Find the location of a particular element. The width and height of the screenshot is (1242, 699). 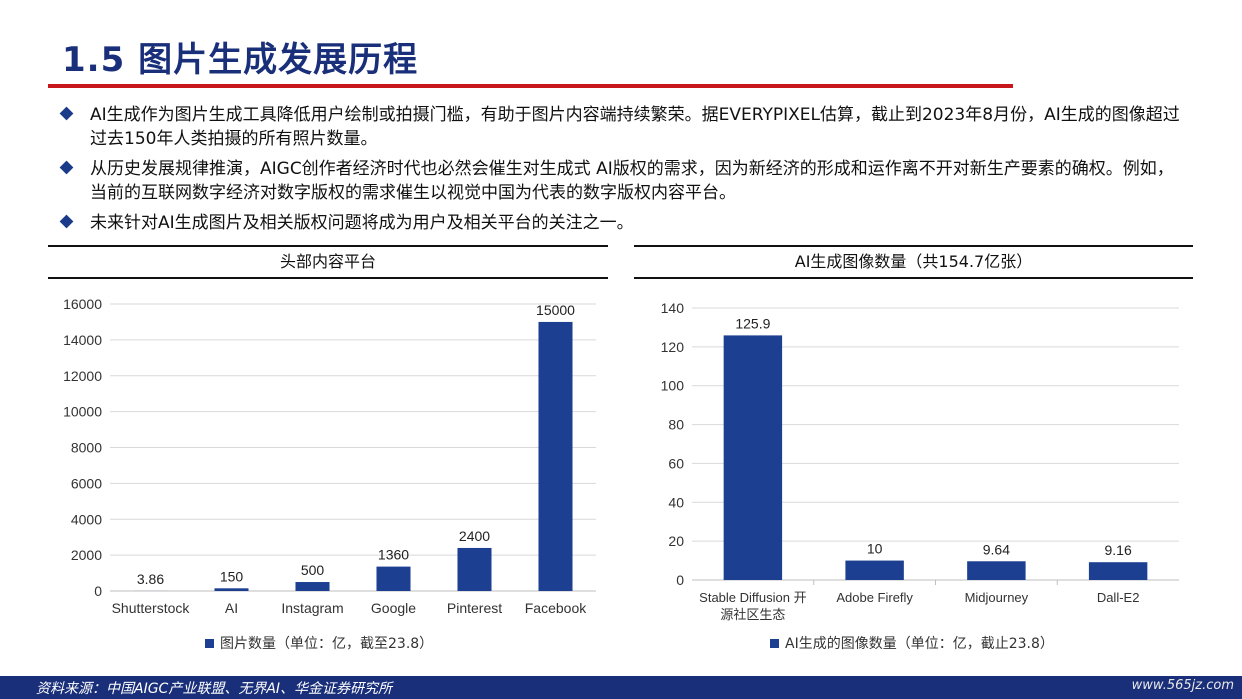

x-category-label: Google is located at coordinates (393, 608).